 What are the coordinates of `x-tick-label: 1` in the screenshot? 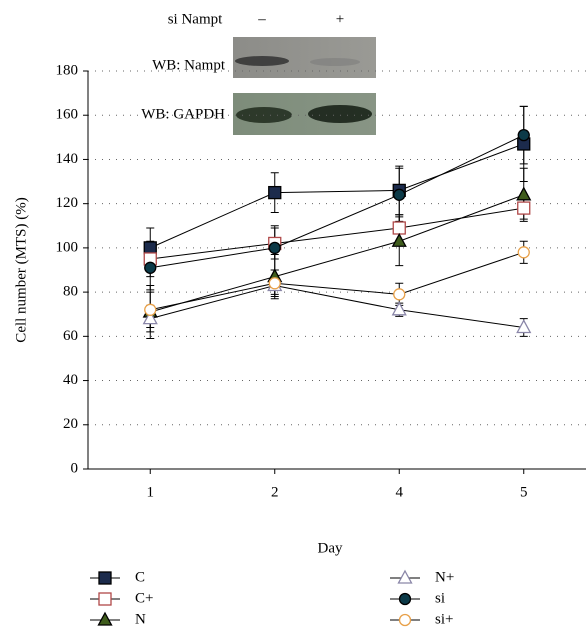 It's located at (151, 492).